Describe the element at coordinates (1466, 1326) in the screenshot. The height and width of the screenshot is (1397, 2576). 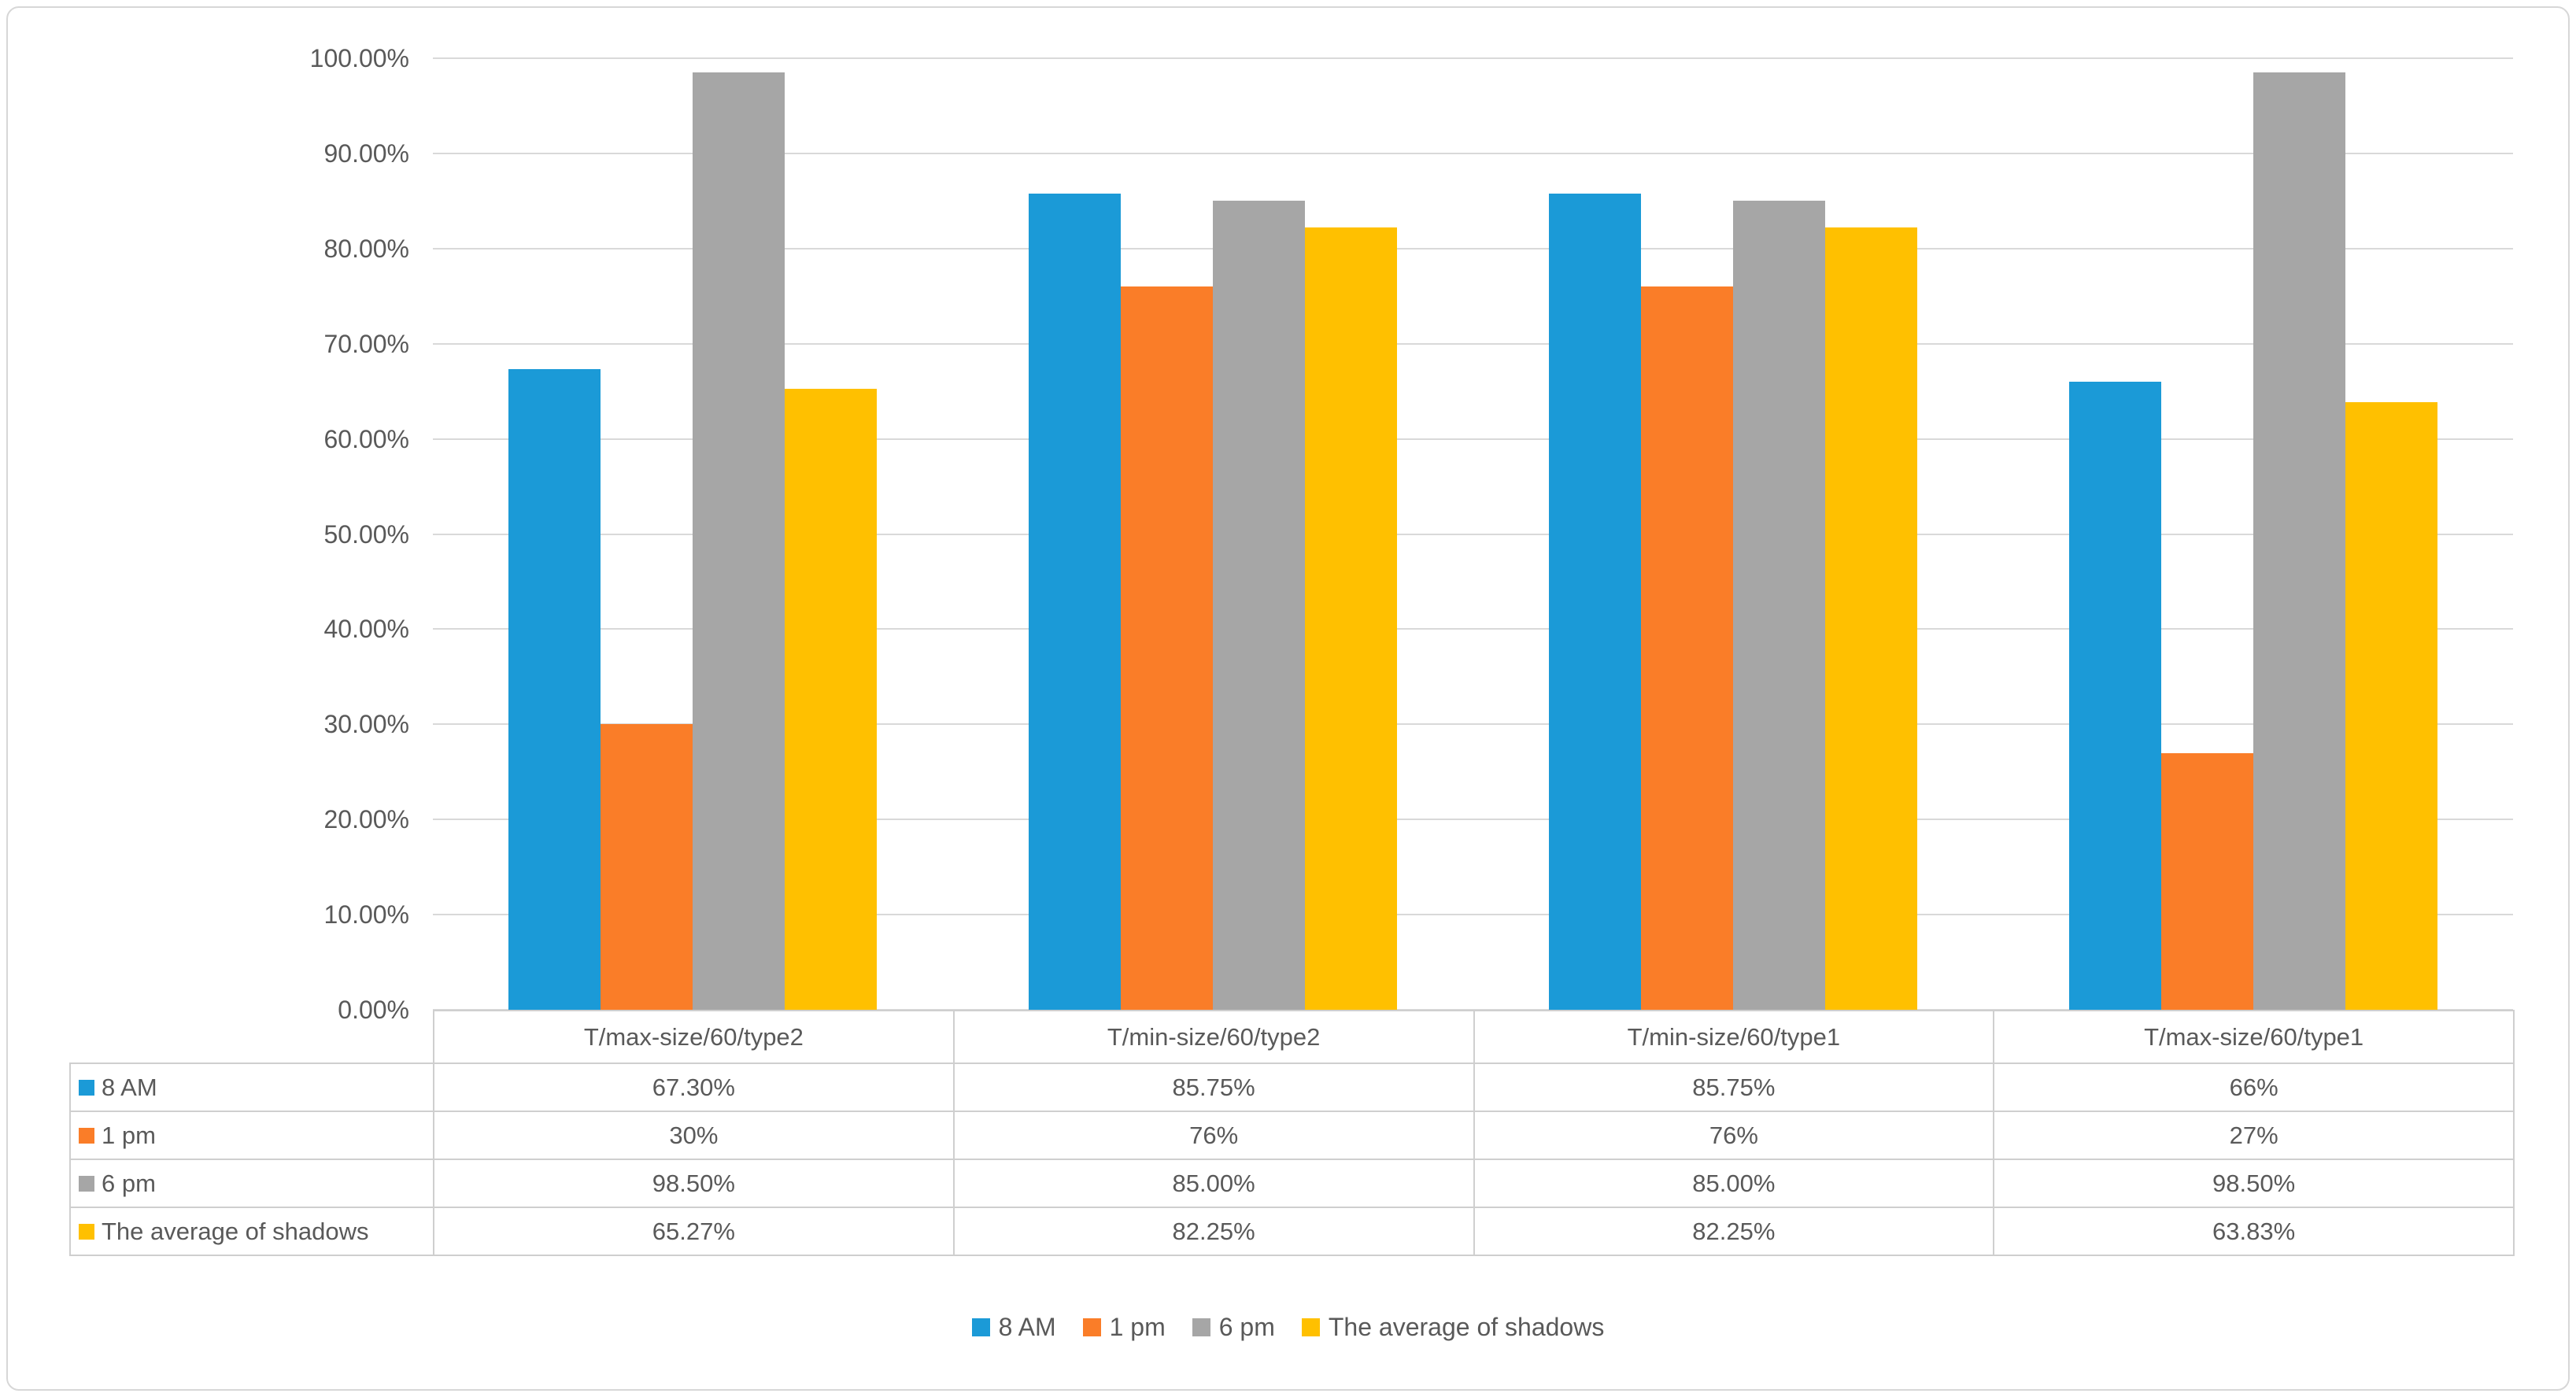
I see `legend-label: The average of shadows` at that location.